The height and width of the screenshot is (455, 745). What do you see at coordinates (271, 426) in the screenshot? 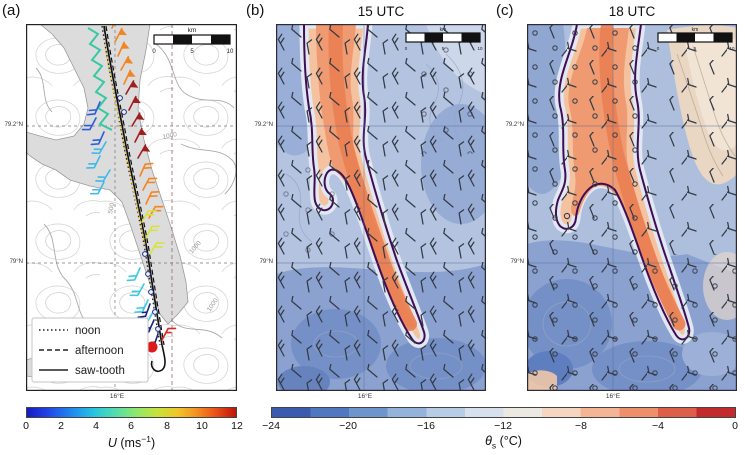
I see `theta-tick-m24: −24` at bounding box center [271, 426].